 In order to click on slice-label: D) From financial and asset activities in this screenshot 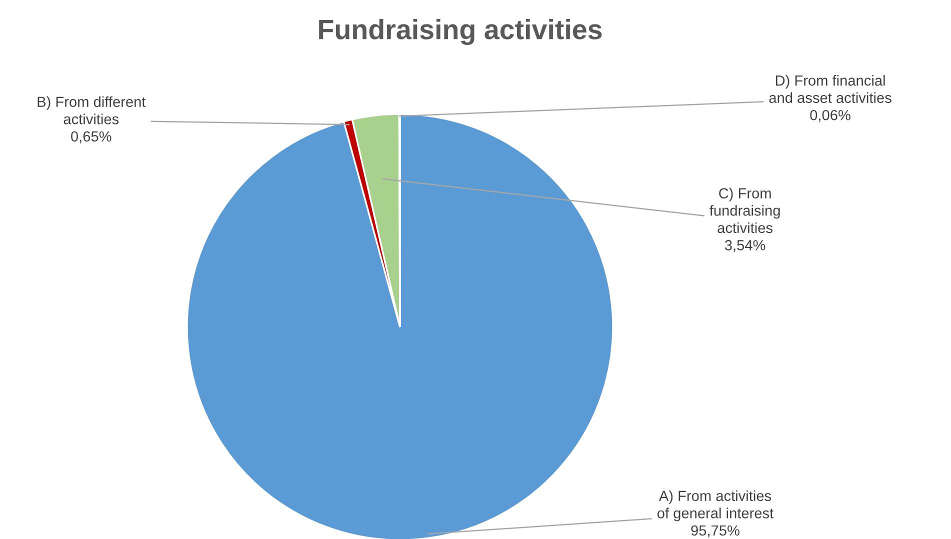, I will do `click(830, 89)`.